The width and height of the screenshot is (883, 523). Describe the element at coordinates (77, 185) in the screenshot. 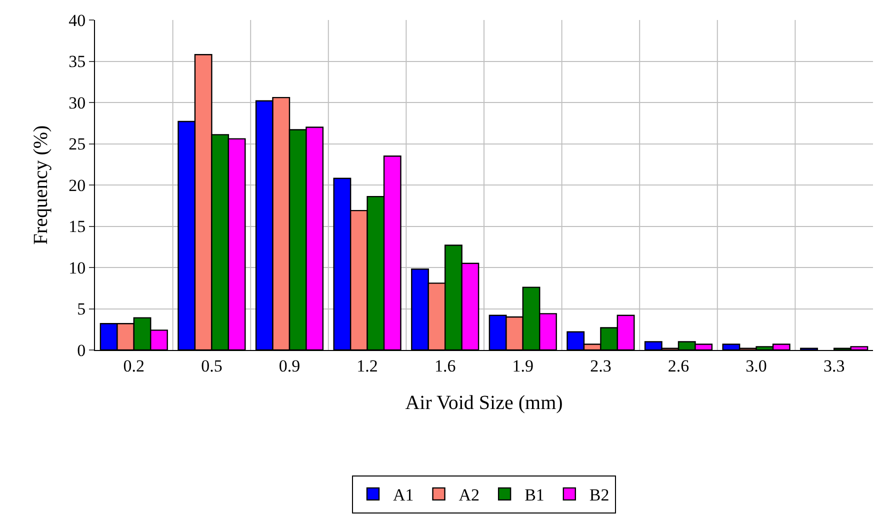

I see `y-tick-label: 20` at that location.